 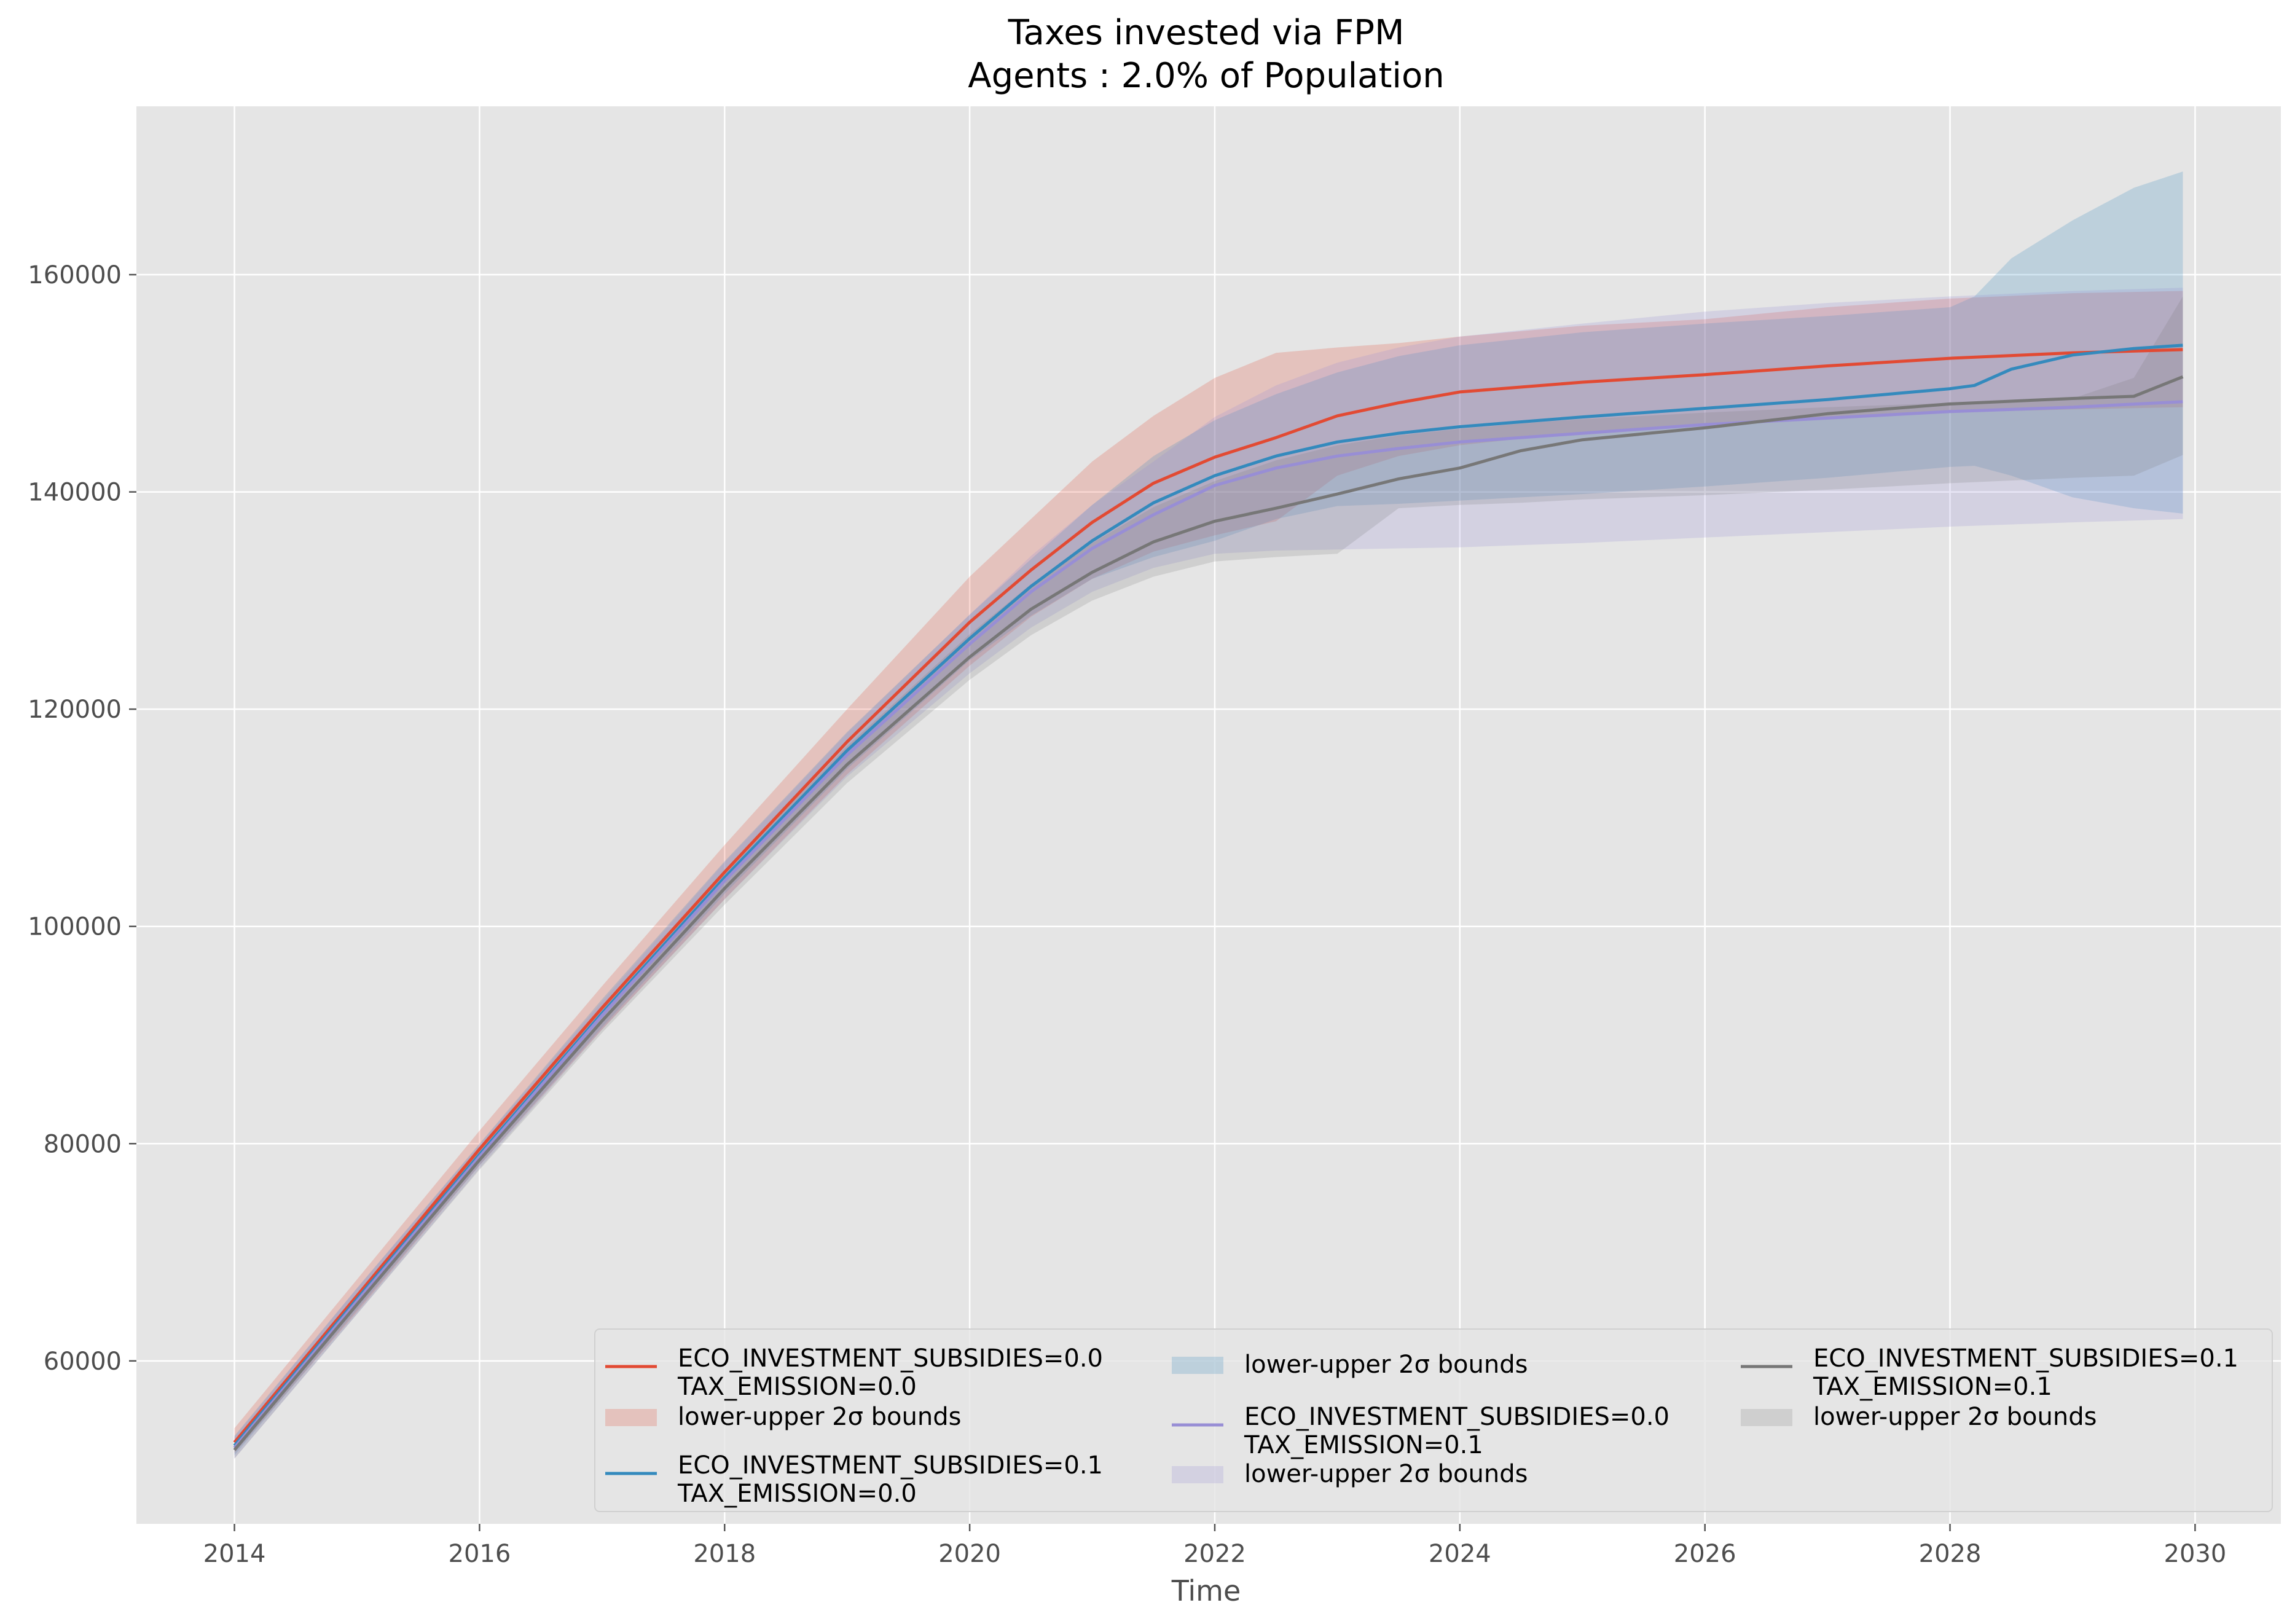 I want to click on x-tick-label: 2022, so click(x=1214, y=1554).